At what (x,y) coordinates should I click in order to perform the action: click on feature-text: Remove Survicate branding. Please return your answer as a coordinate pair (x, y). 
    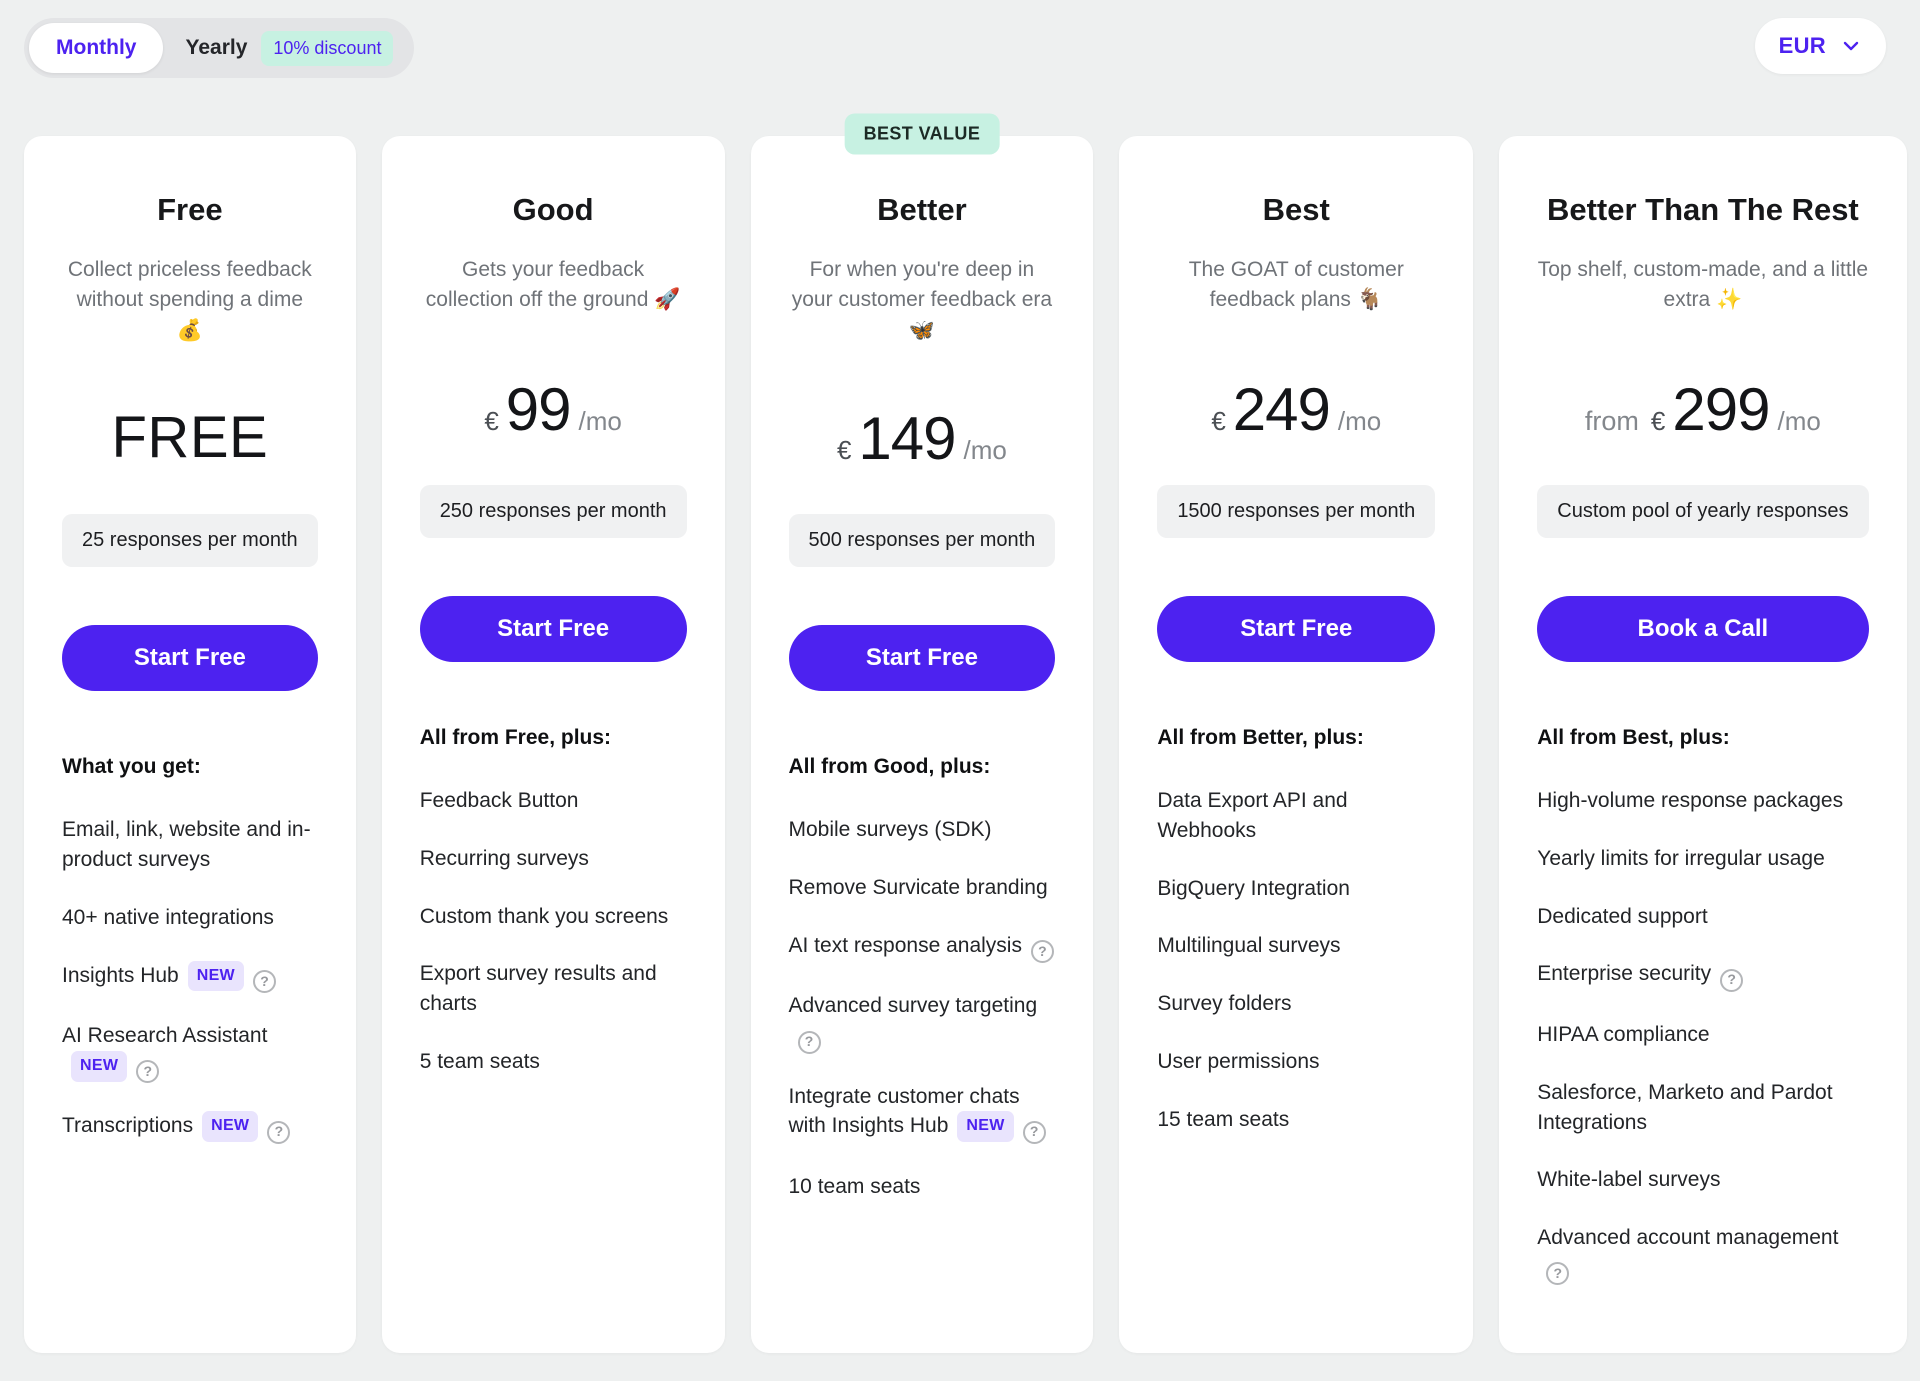
    Looking at the image, I should click on (918, 888).